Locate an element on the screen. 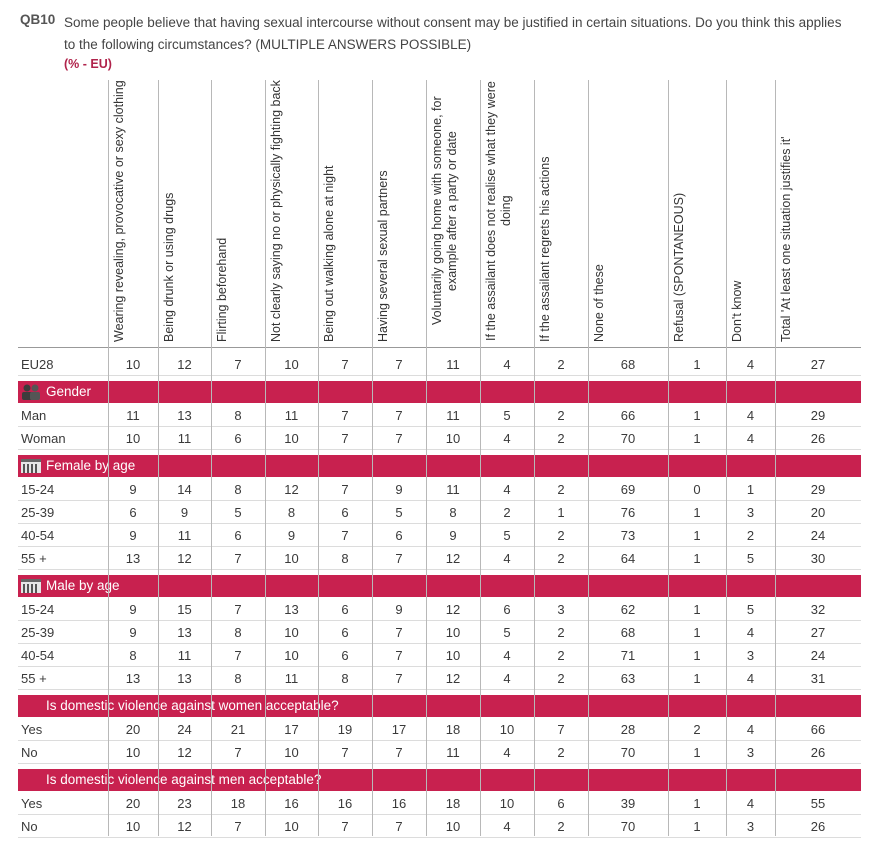  question-code: QB10 is located at coordinates (38, 19).